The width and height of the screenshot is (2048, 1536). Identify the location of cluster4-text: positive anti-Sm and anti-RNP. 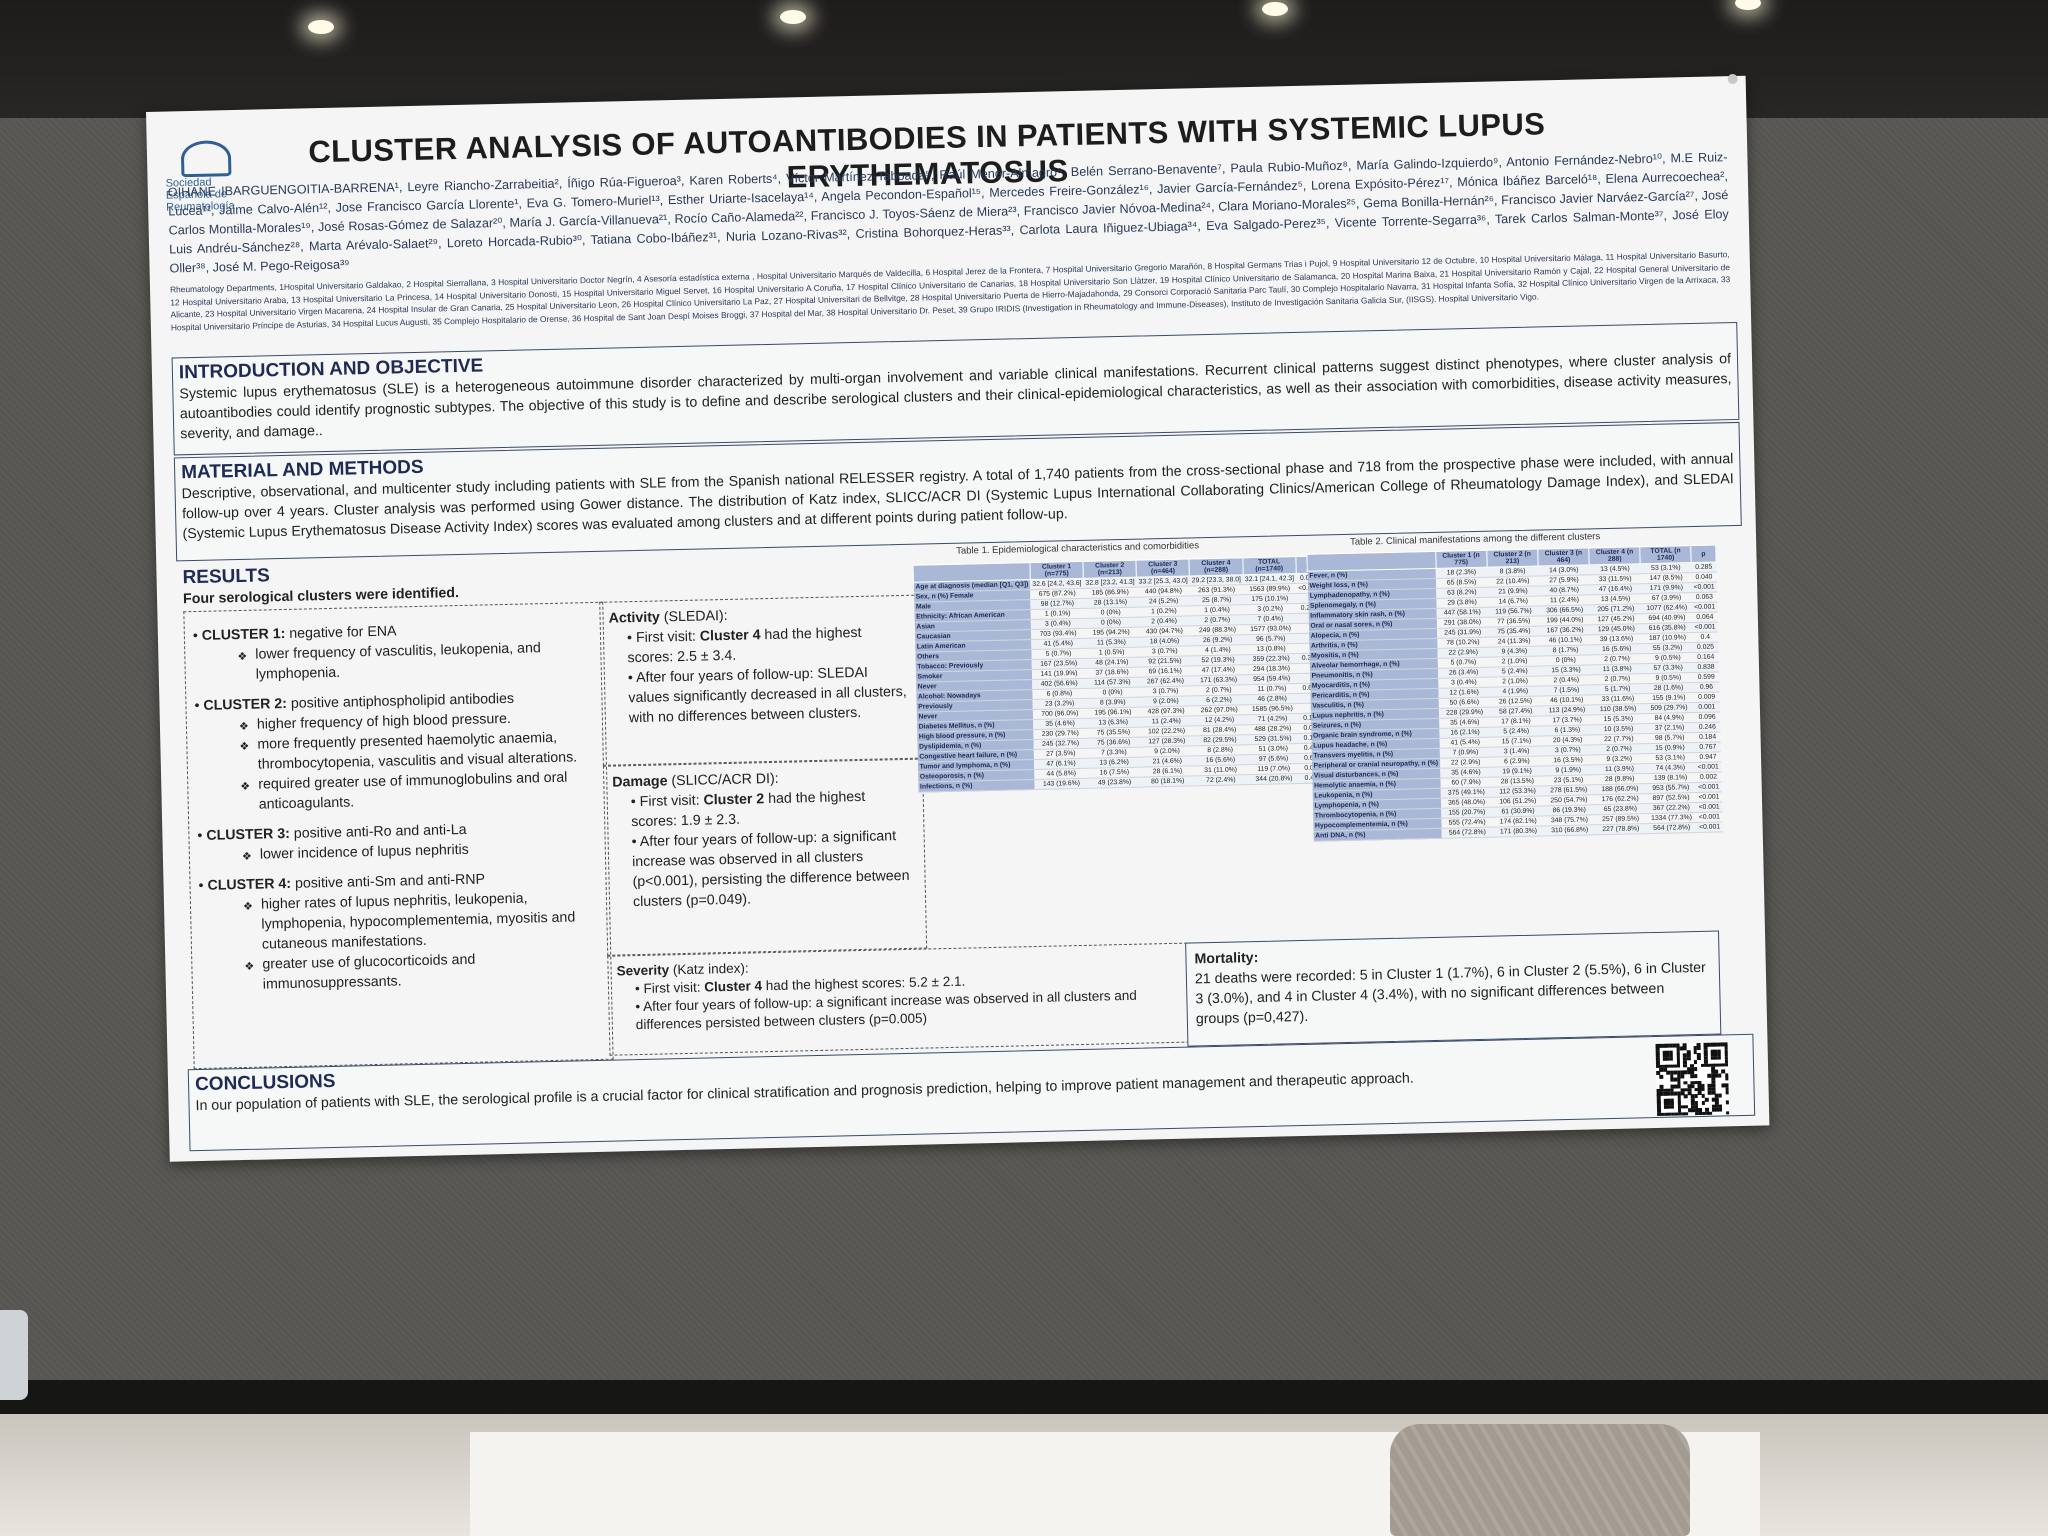
(388, 881).